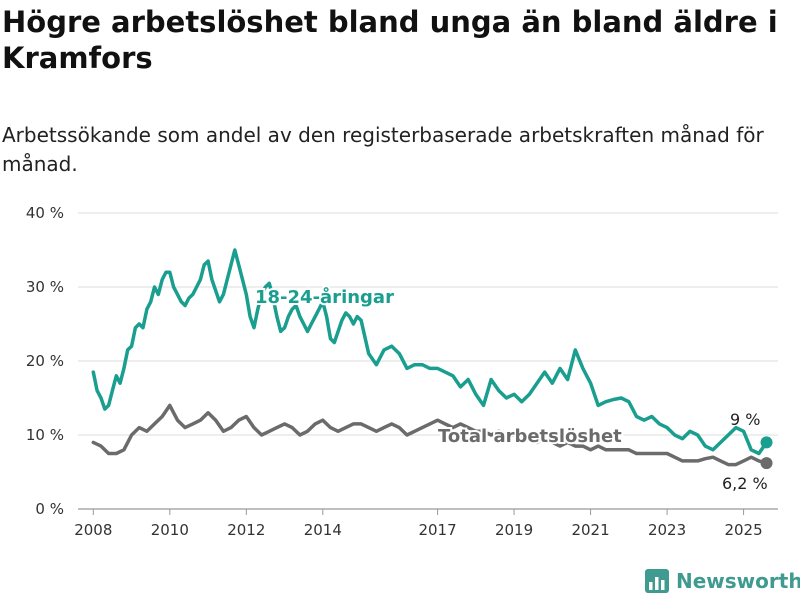  Describe the element at coordinates (743, 530) in the screenshot. I see `x-tick-label: 2025` at that location.